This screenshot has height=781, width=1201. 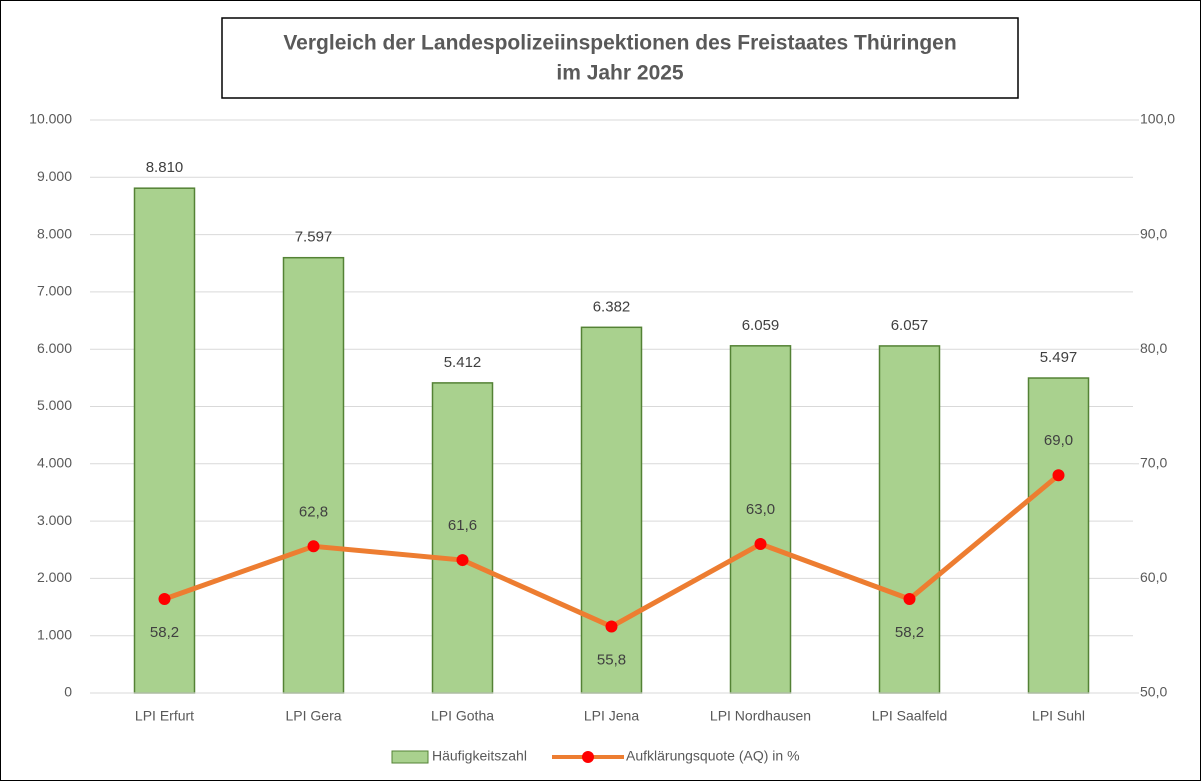 I want to click on y2-tick-label: 50,0, so click(x=1153, y=692).